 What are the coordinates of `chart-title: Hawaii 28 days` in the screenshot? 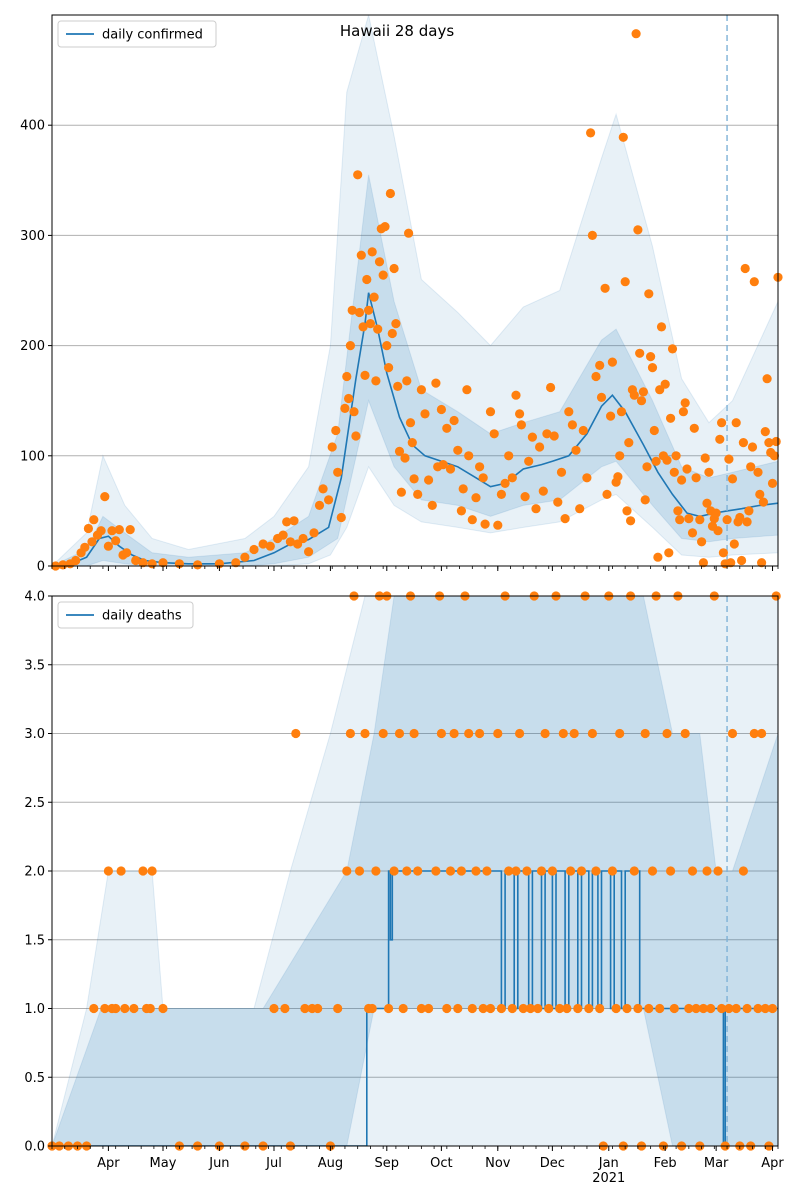 It's located at (397, 31).